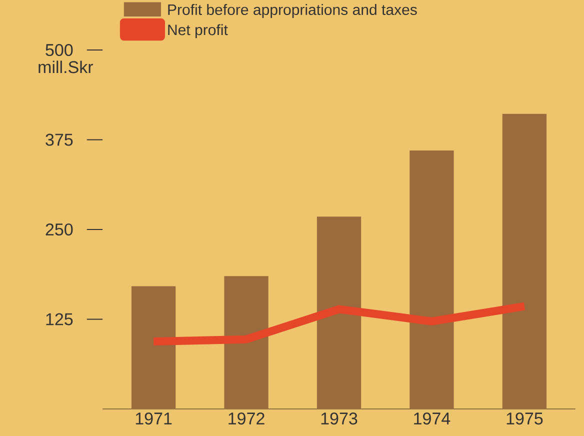 The height and width of the screenshot is (436, 584). What do you see at coordinates (524, 418) in the screenshot?
I see `x-tick-label: 1975` at bounding box center [524, 418].